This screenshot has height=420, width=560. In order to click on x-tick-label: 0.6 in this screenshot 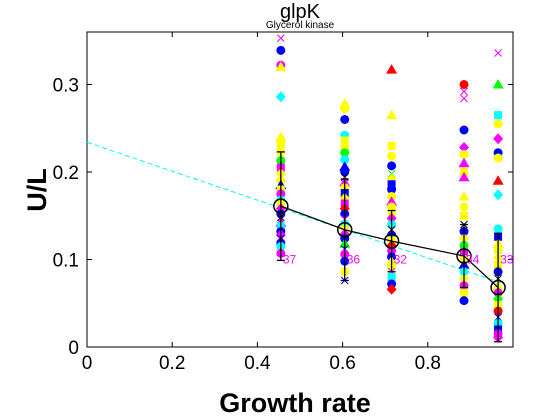, I will do `click(342, 363)`.